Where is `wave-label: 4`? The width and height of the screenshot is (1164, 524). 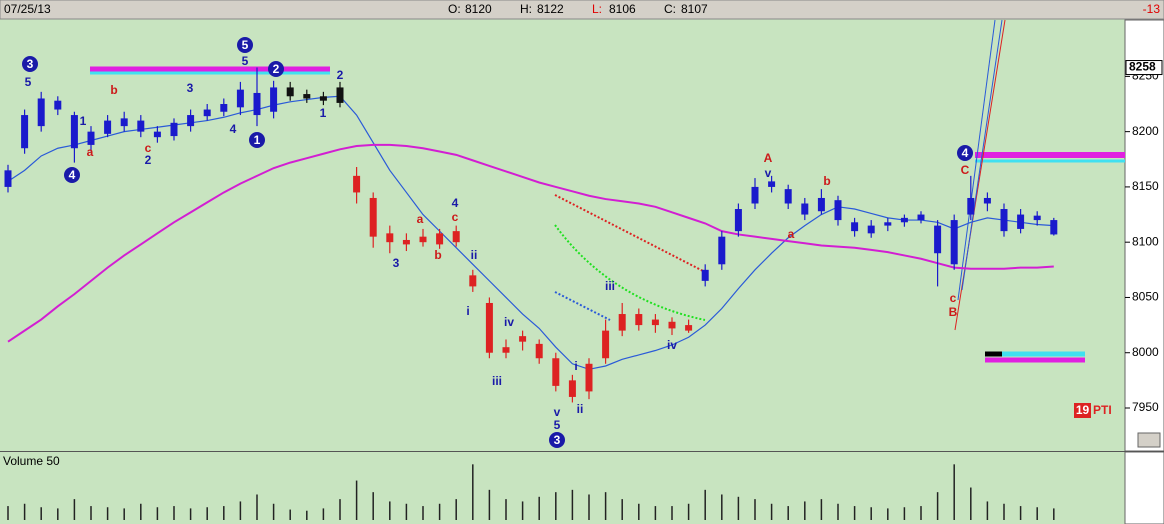 wave-label: 4 is located at coordinates (965, 153).